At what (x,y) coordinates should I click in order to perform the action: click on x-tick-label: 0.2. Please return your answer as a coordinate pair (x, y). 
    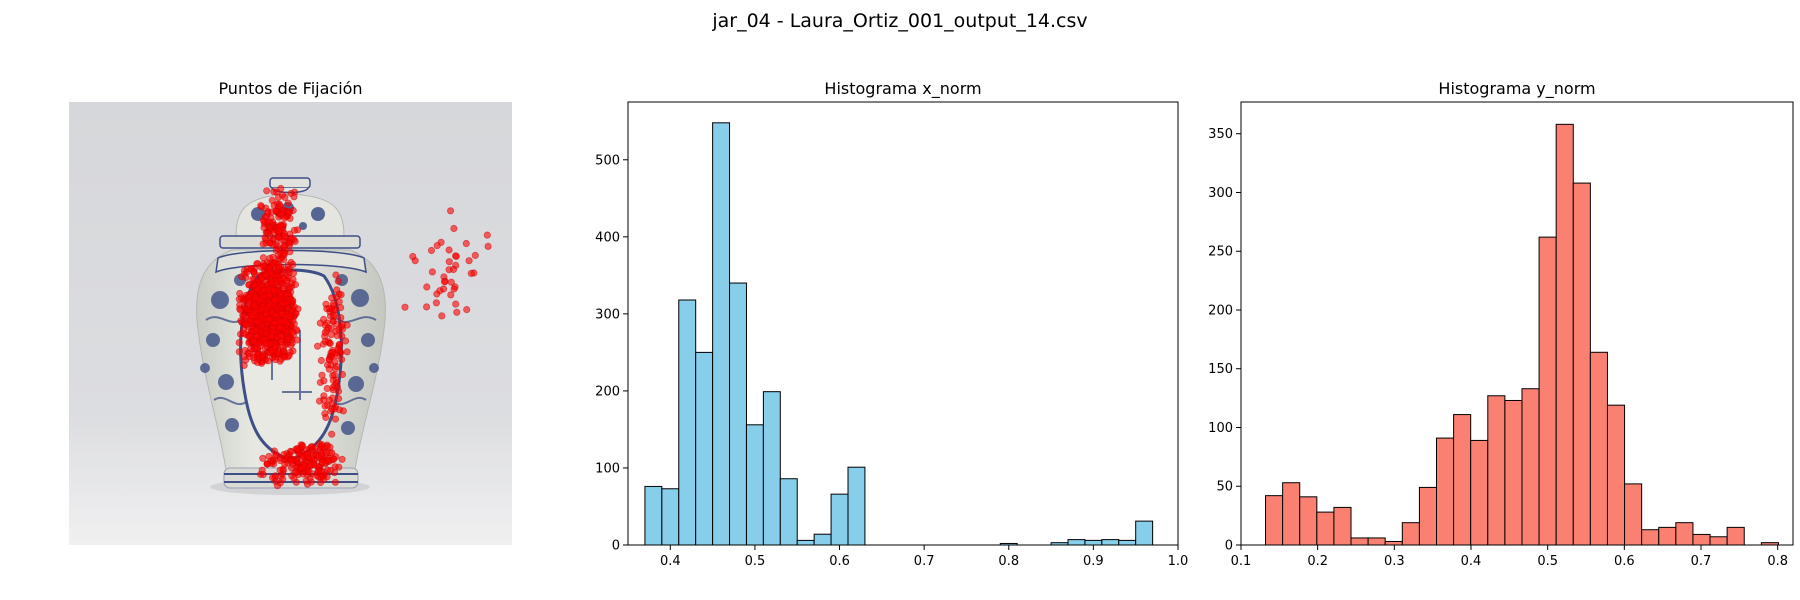
    Looking at the image, I should click on (1317, 561).